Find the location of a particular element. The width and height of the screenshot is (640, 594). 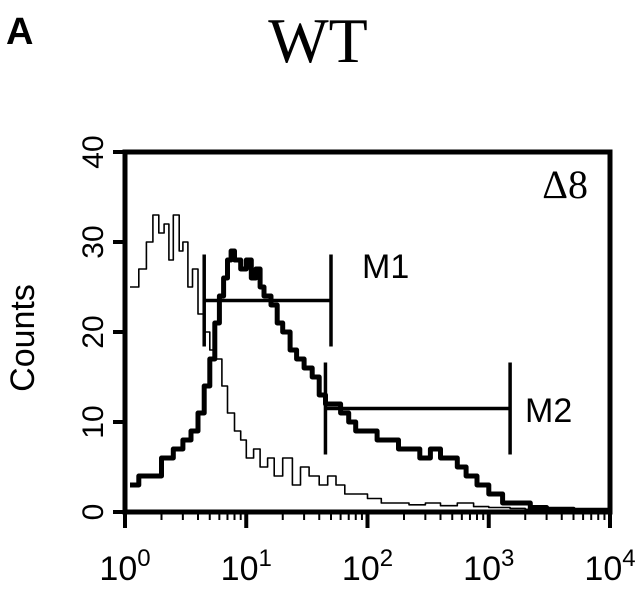

x-tick-label: 10³ is located at coordinates (488, 566).